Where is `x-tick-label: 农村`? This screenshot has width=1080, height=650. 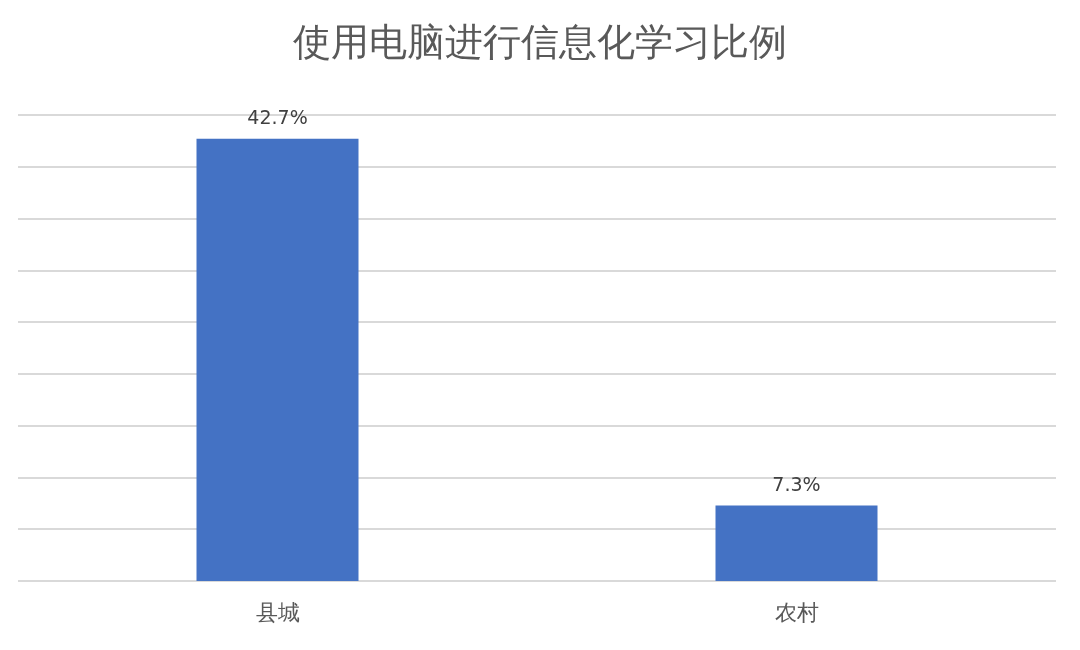 x-tick-label: 农村 is located at coordinates (796, 612).